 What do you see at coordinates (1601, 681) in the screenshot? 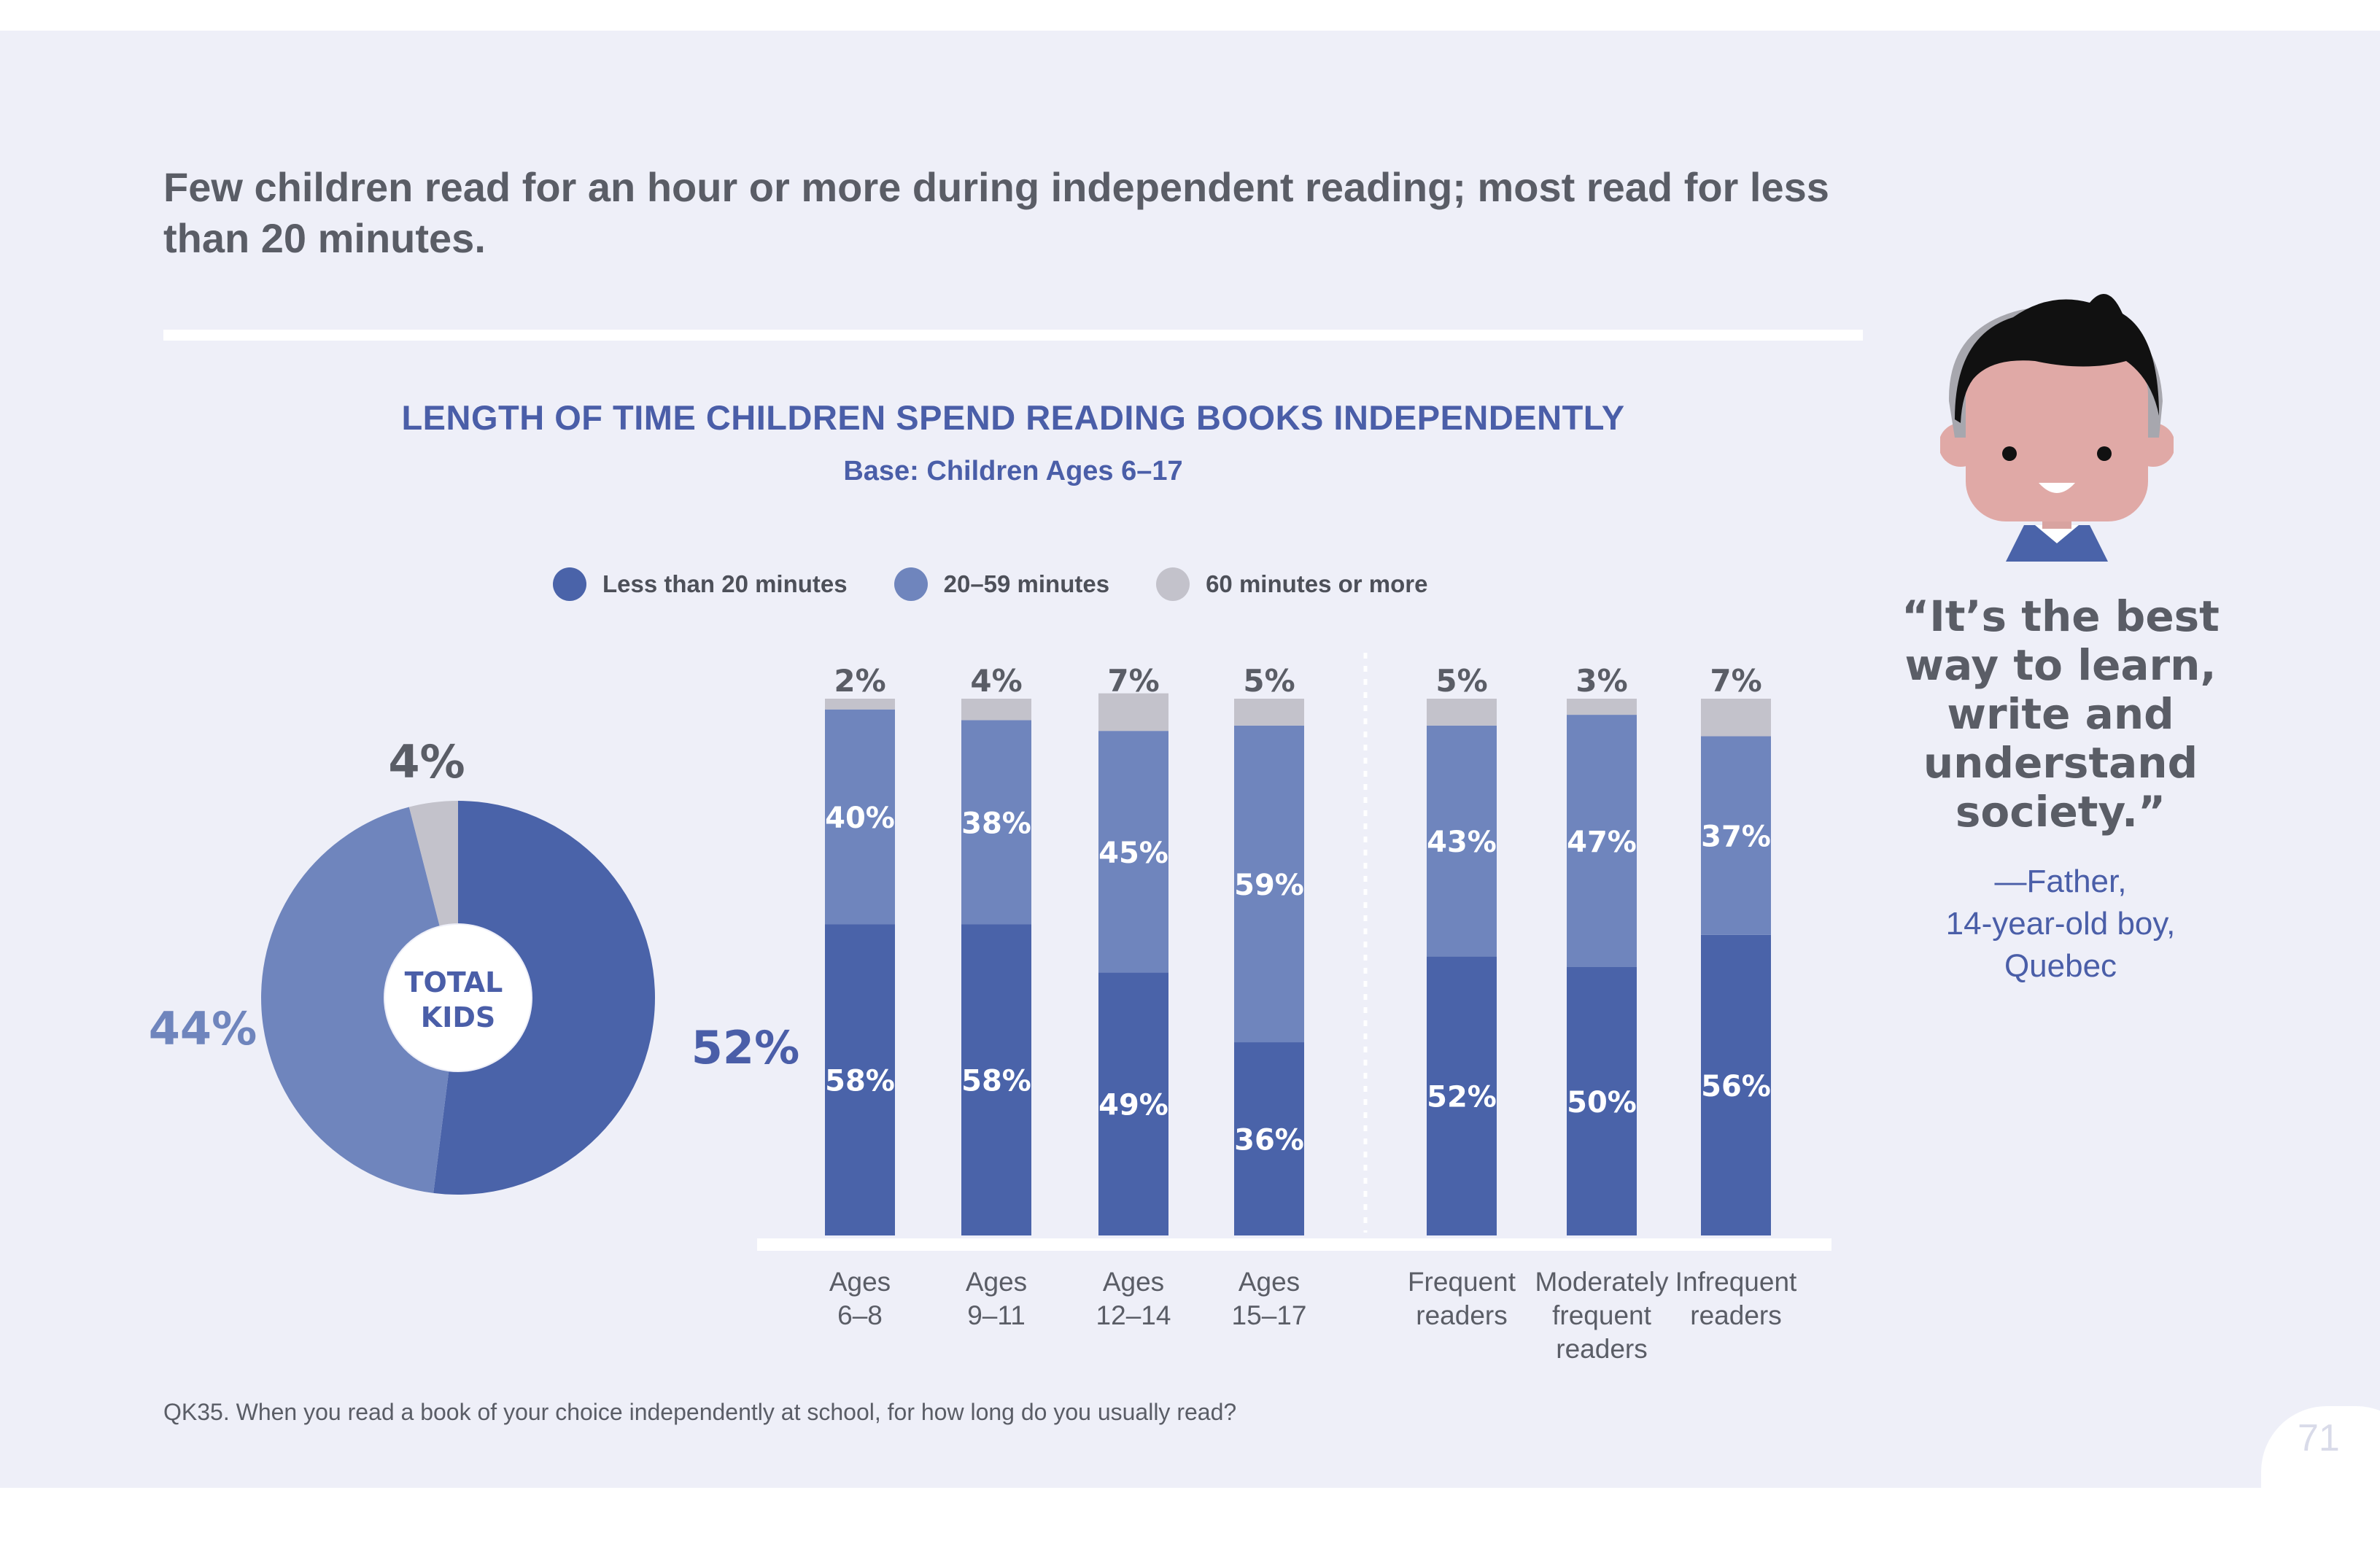
I see `bar-value-label: 3%` at bounding box center [1601, 681].